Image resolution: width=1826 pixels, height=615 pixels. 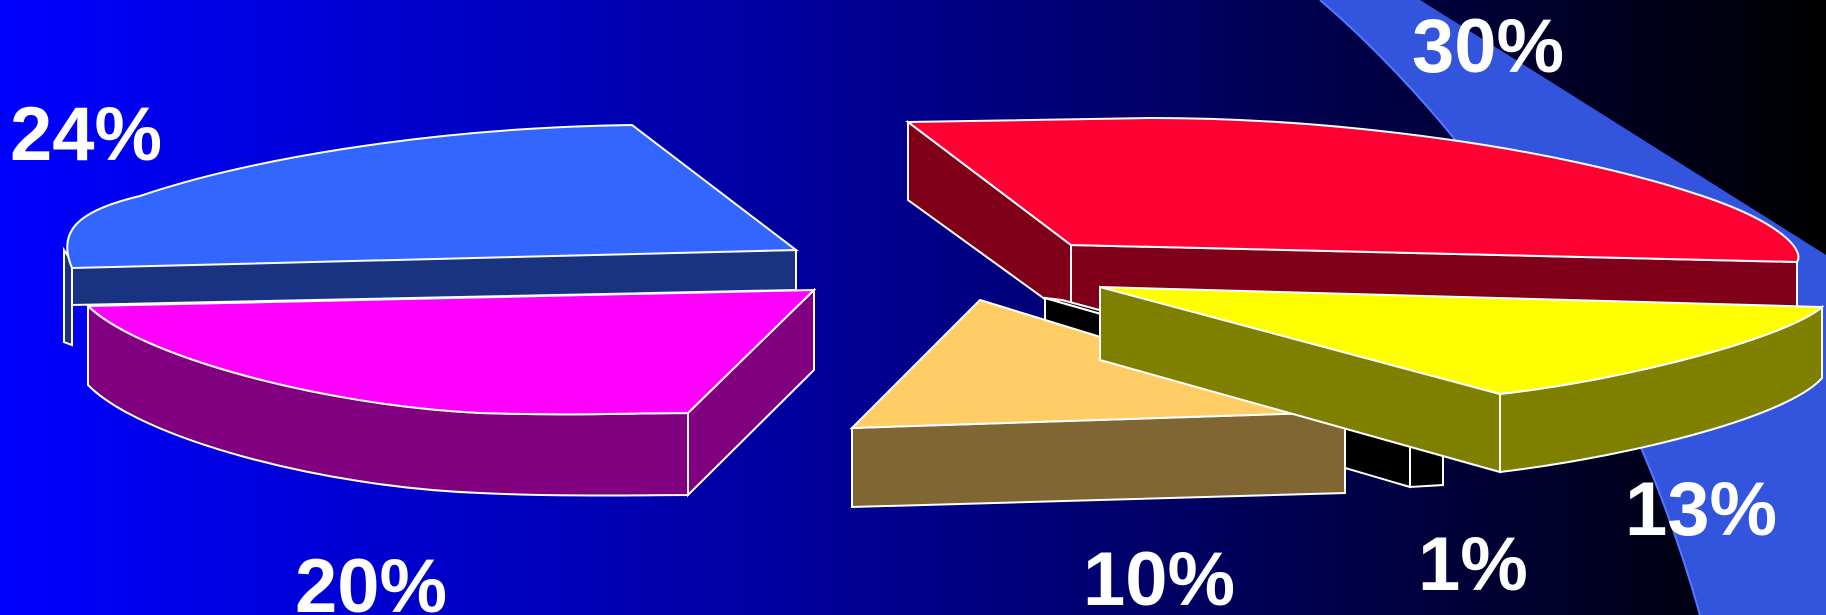 What do you see at coordinates (371, 579) in the screenshot?
I see `slice-label: 20%` at bounding box center [371, 579].